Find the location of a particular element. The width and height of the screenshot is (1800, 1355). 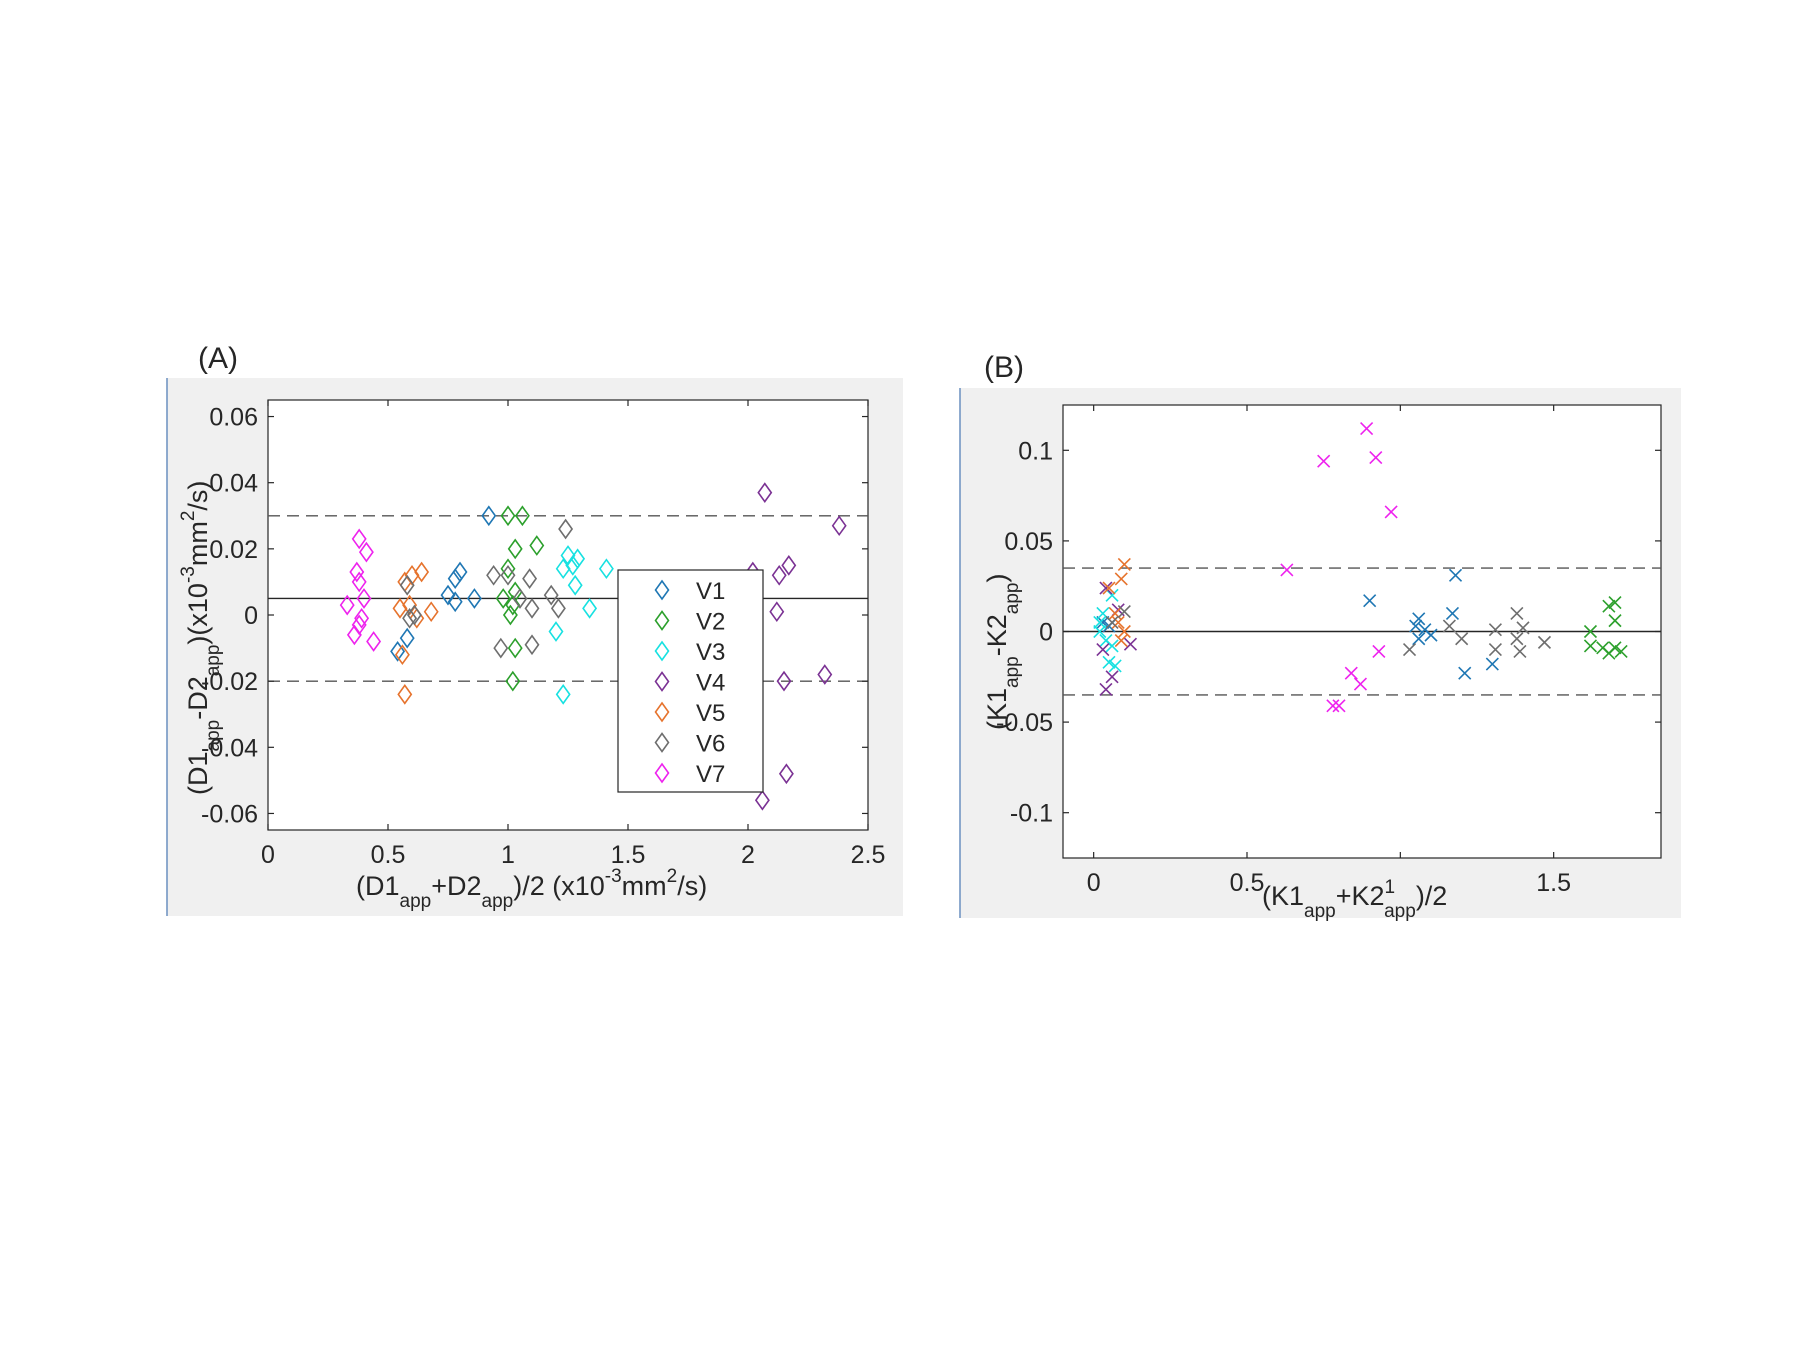

y-tick-label: -0.05 is located at coordinates (1024, 723).